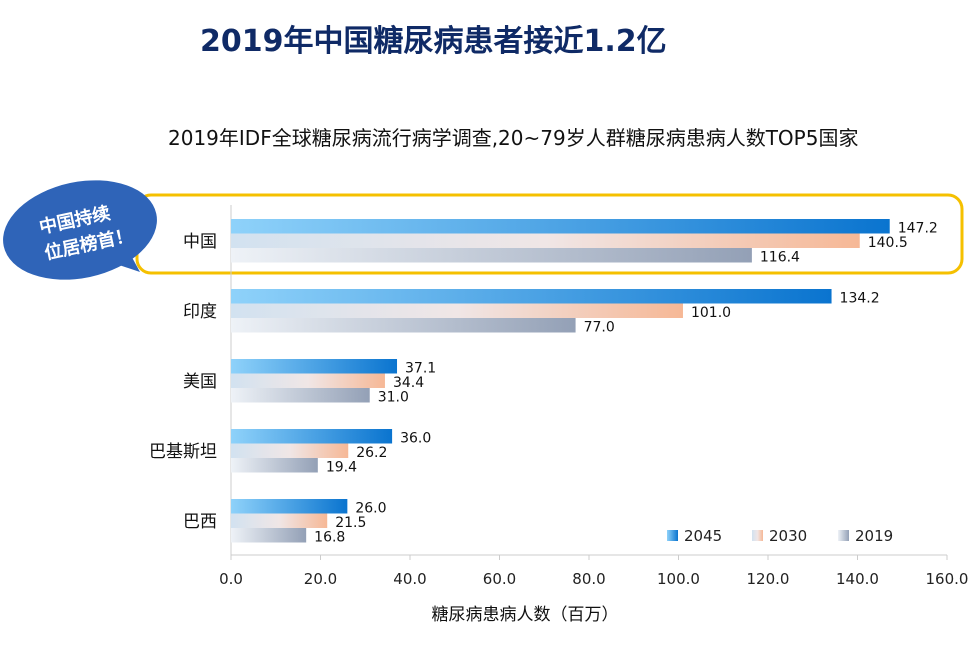  Describe the element at coordinates (947, 579) in the screenshot. I see `x-tick-label: 160.0` at that location.